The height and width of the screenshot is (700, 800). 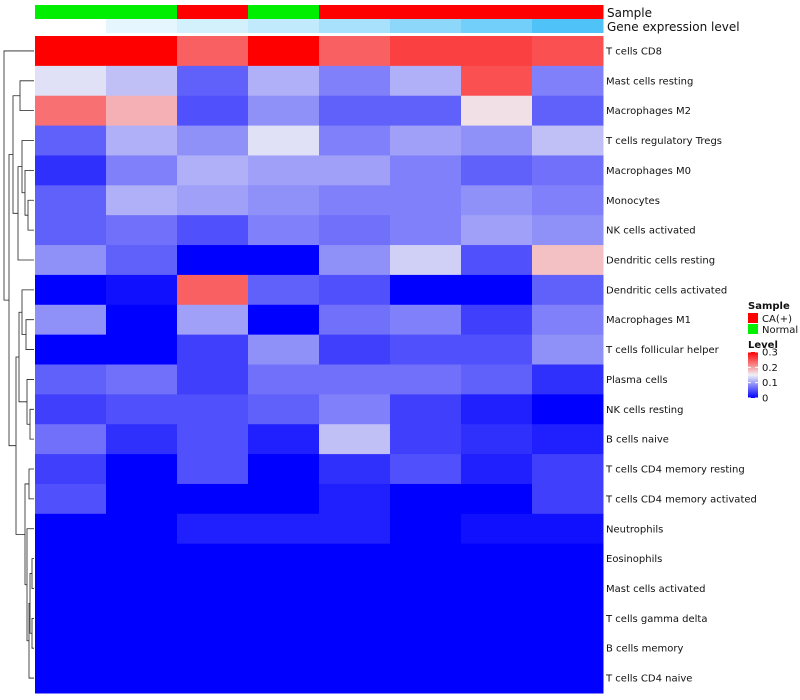 I want to click on sample-legend: Sample CA(+)Normal, so click(x=773, y=318).